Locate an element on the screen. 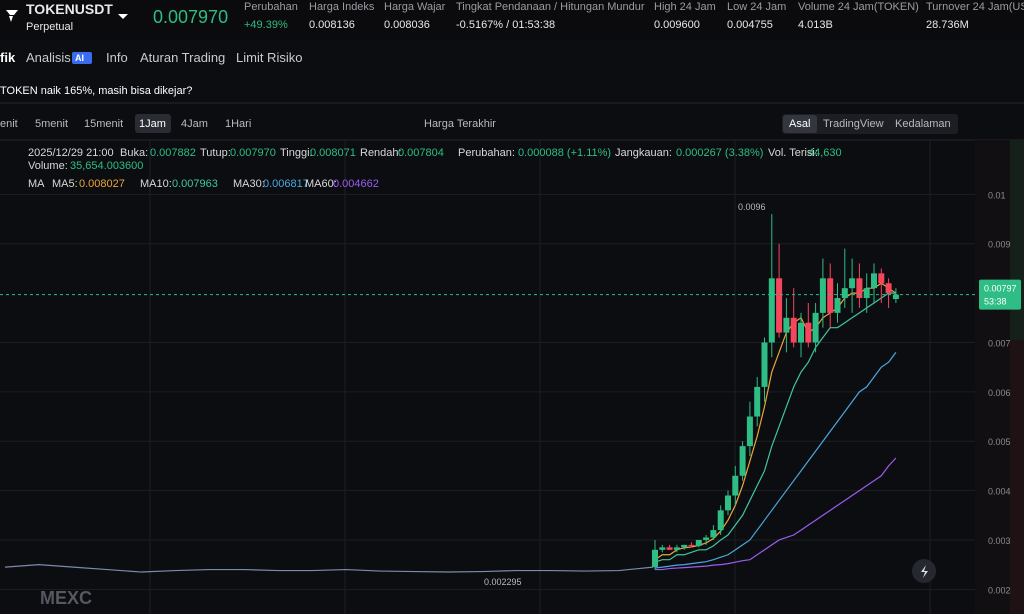  history-line is located at coordinates (329, 568).